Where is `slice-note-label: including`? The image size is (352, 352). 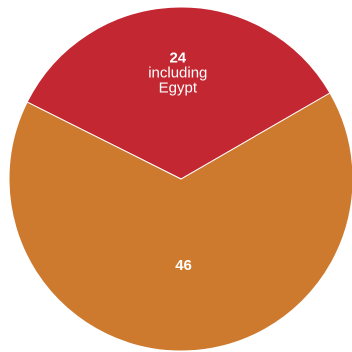 slice-note-label: including is located at coordinates (177, 72).